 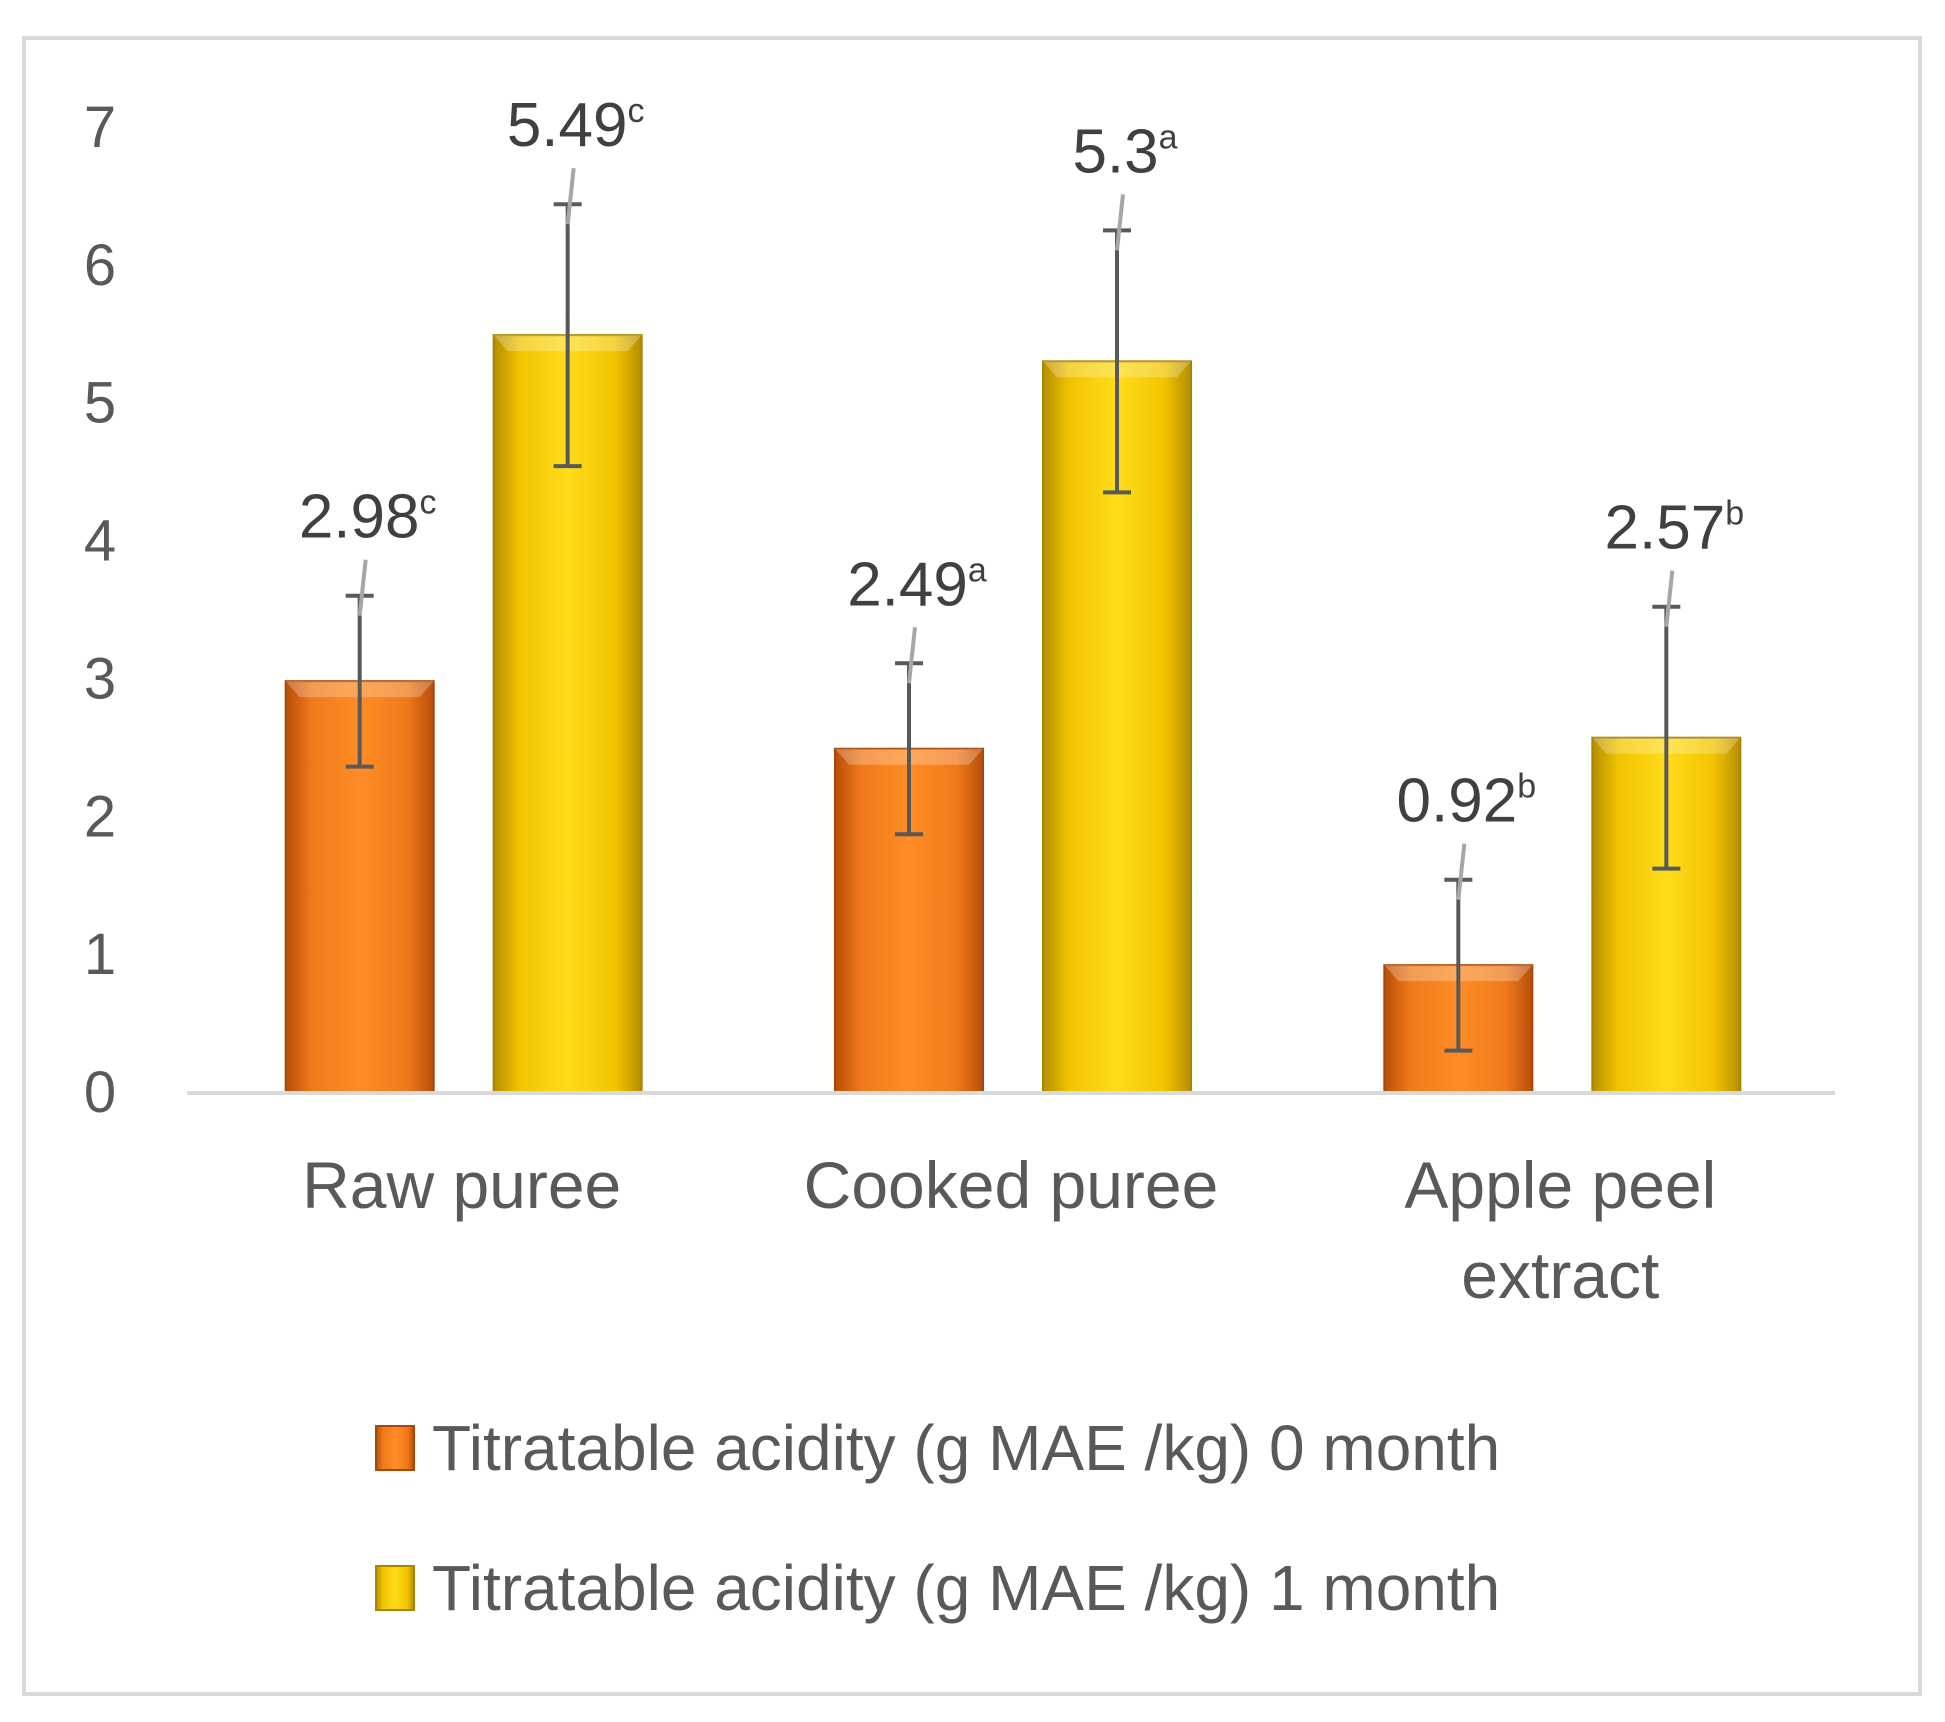 What do you see at coordinates (1560, 1275) in the screenshot?
I see `x-category-label: extract` at bounding box center [1560, 1275].